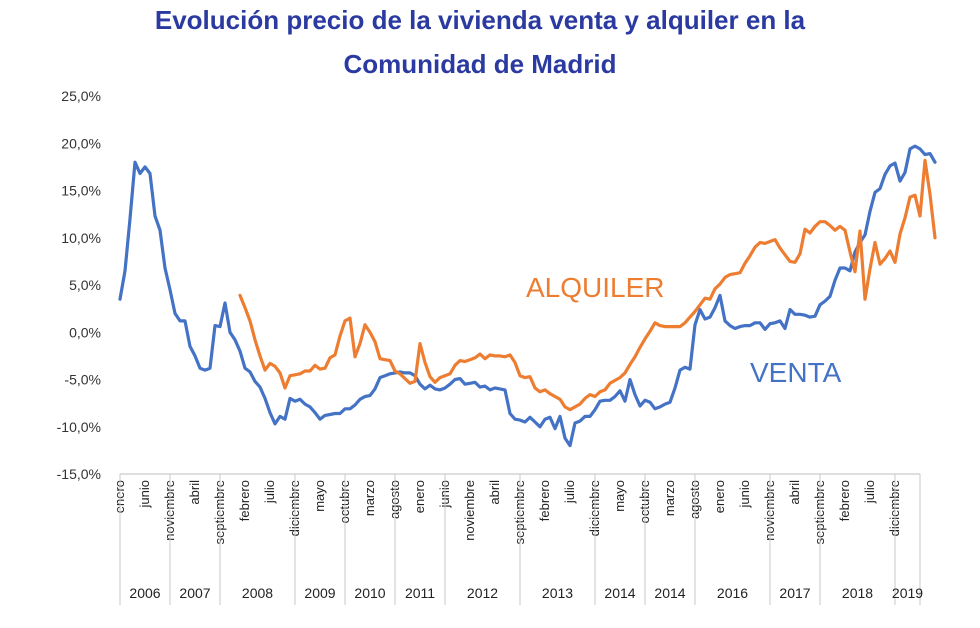  What do you see at coordinates (81, 143) in the screenshot?
I see `y-tick-label: 20,0%` at bounding box center [81, 143].